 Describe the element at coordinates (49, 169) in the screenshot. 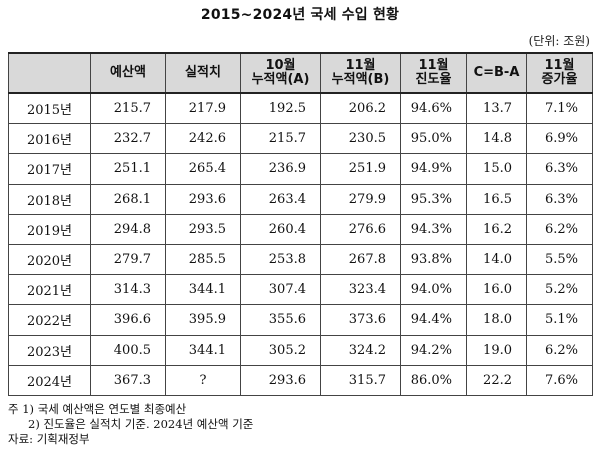

I see `year-cell: 2017년` at that location.